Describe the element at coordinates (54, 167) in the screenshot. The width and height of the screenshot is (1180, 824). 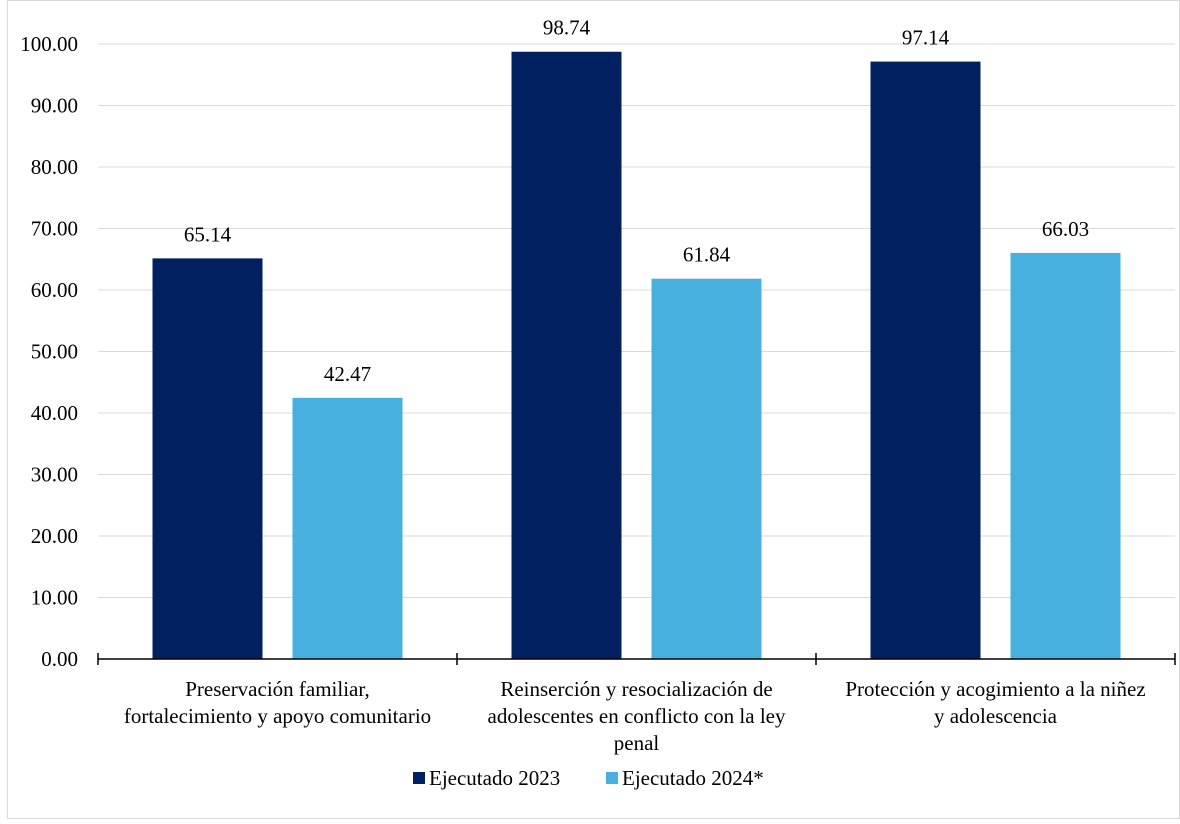
I see `y-tick-label: 80.00` at that location.